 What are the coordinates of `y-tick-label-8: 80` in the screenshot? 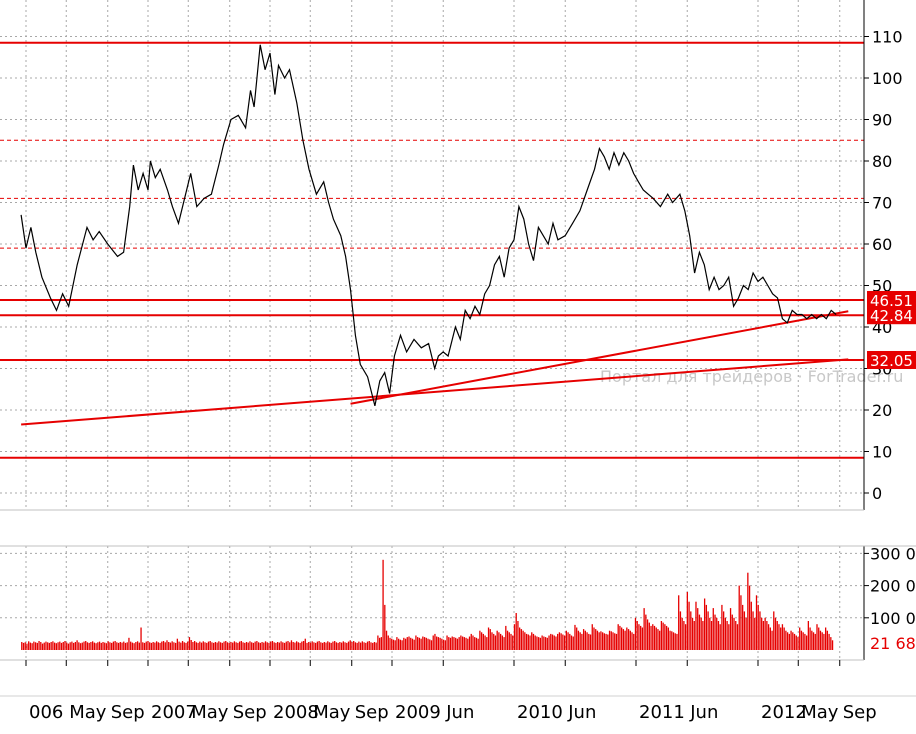 It's located at (882, 161).